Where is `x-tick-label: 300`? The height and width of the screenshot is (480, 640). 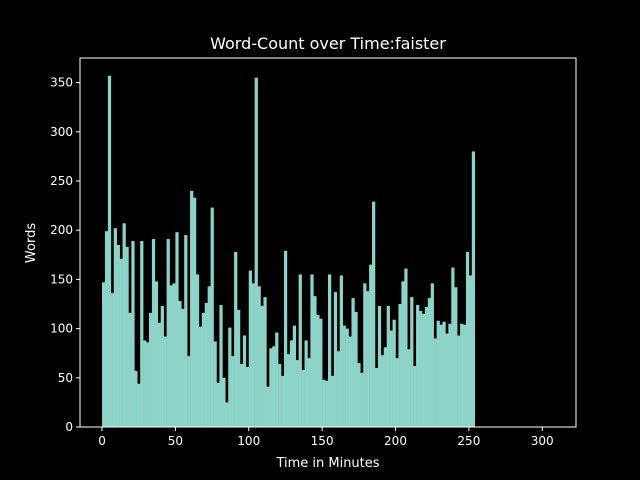
x-tick-label: 300 is located at coordinates (542, 441).